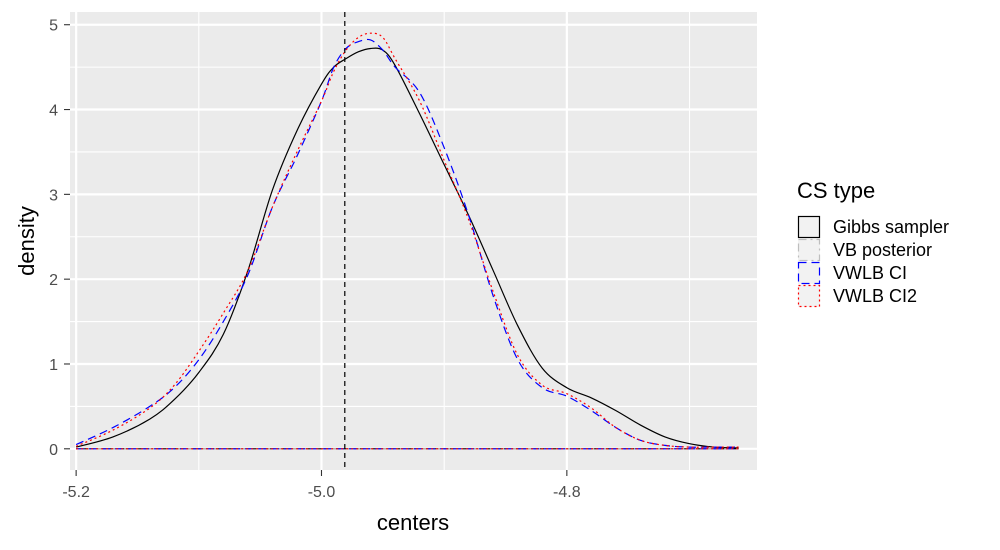 Image resolution: width=1000 pixels, height=550 pixels. I want to click on legend-label-1: Gibbs sampler, so click(891, 227).